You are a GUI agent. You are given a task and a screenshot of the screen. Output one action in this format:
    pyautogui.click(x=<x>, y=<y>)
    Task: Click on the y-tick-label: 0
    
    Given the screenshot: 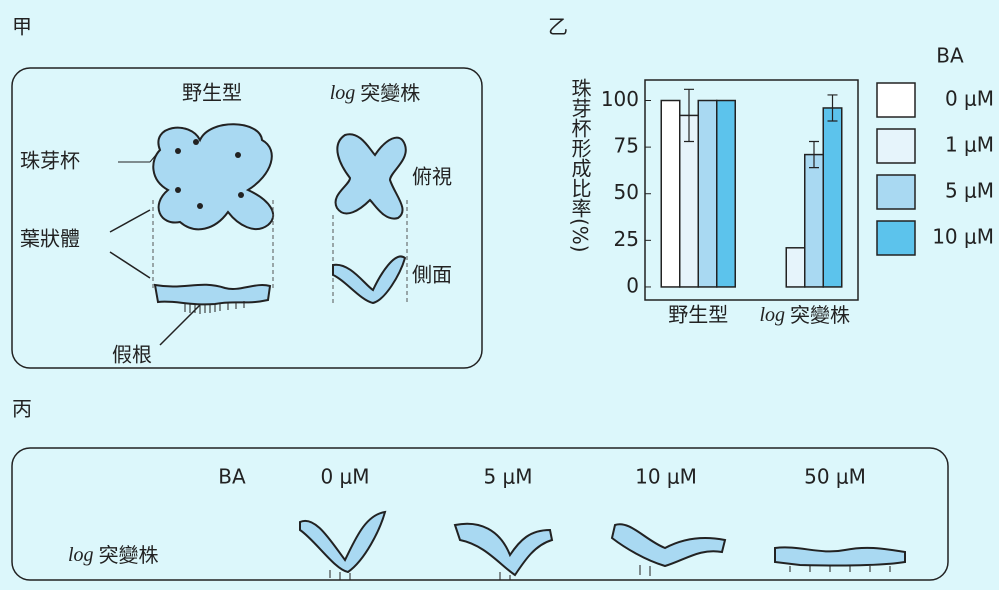 What is the action you would take?
    pyautogui.click(x=632, y=285)
    